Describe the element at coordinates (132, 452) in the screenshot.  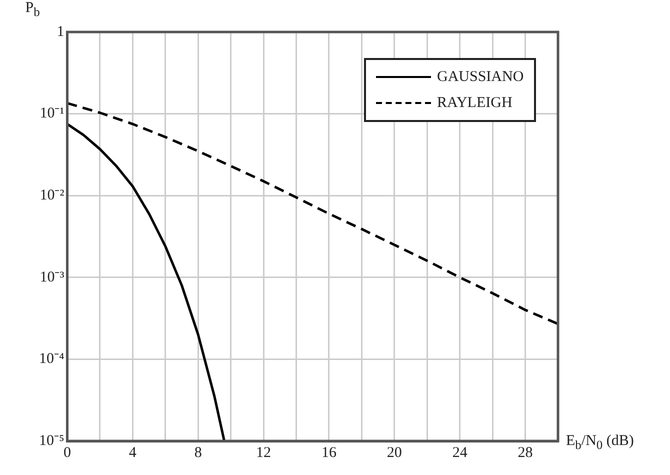
I see `x-tick-label: 4` at that location.